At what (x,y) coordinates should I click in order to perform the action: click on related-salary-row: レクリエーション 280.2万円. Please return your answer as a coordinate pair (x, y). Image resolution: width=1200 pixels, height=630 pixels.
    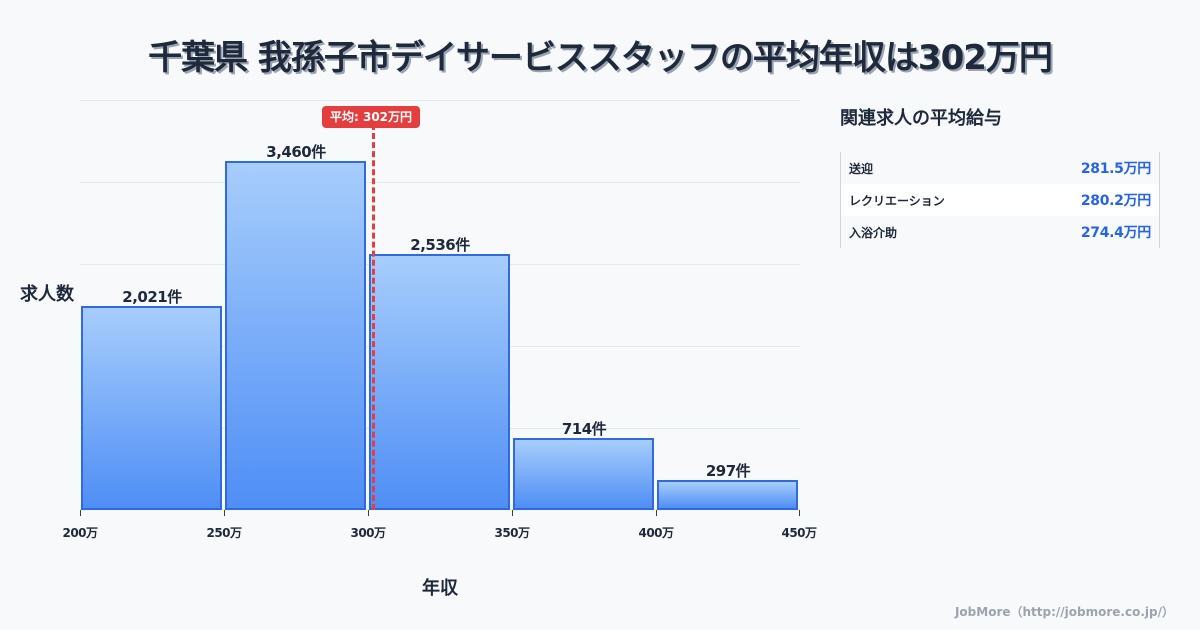
    Looking at the image, I should click on (1000, 200).